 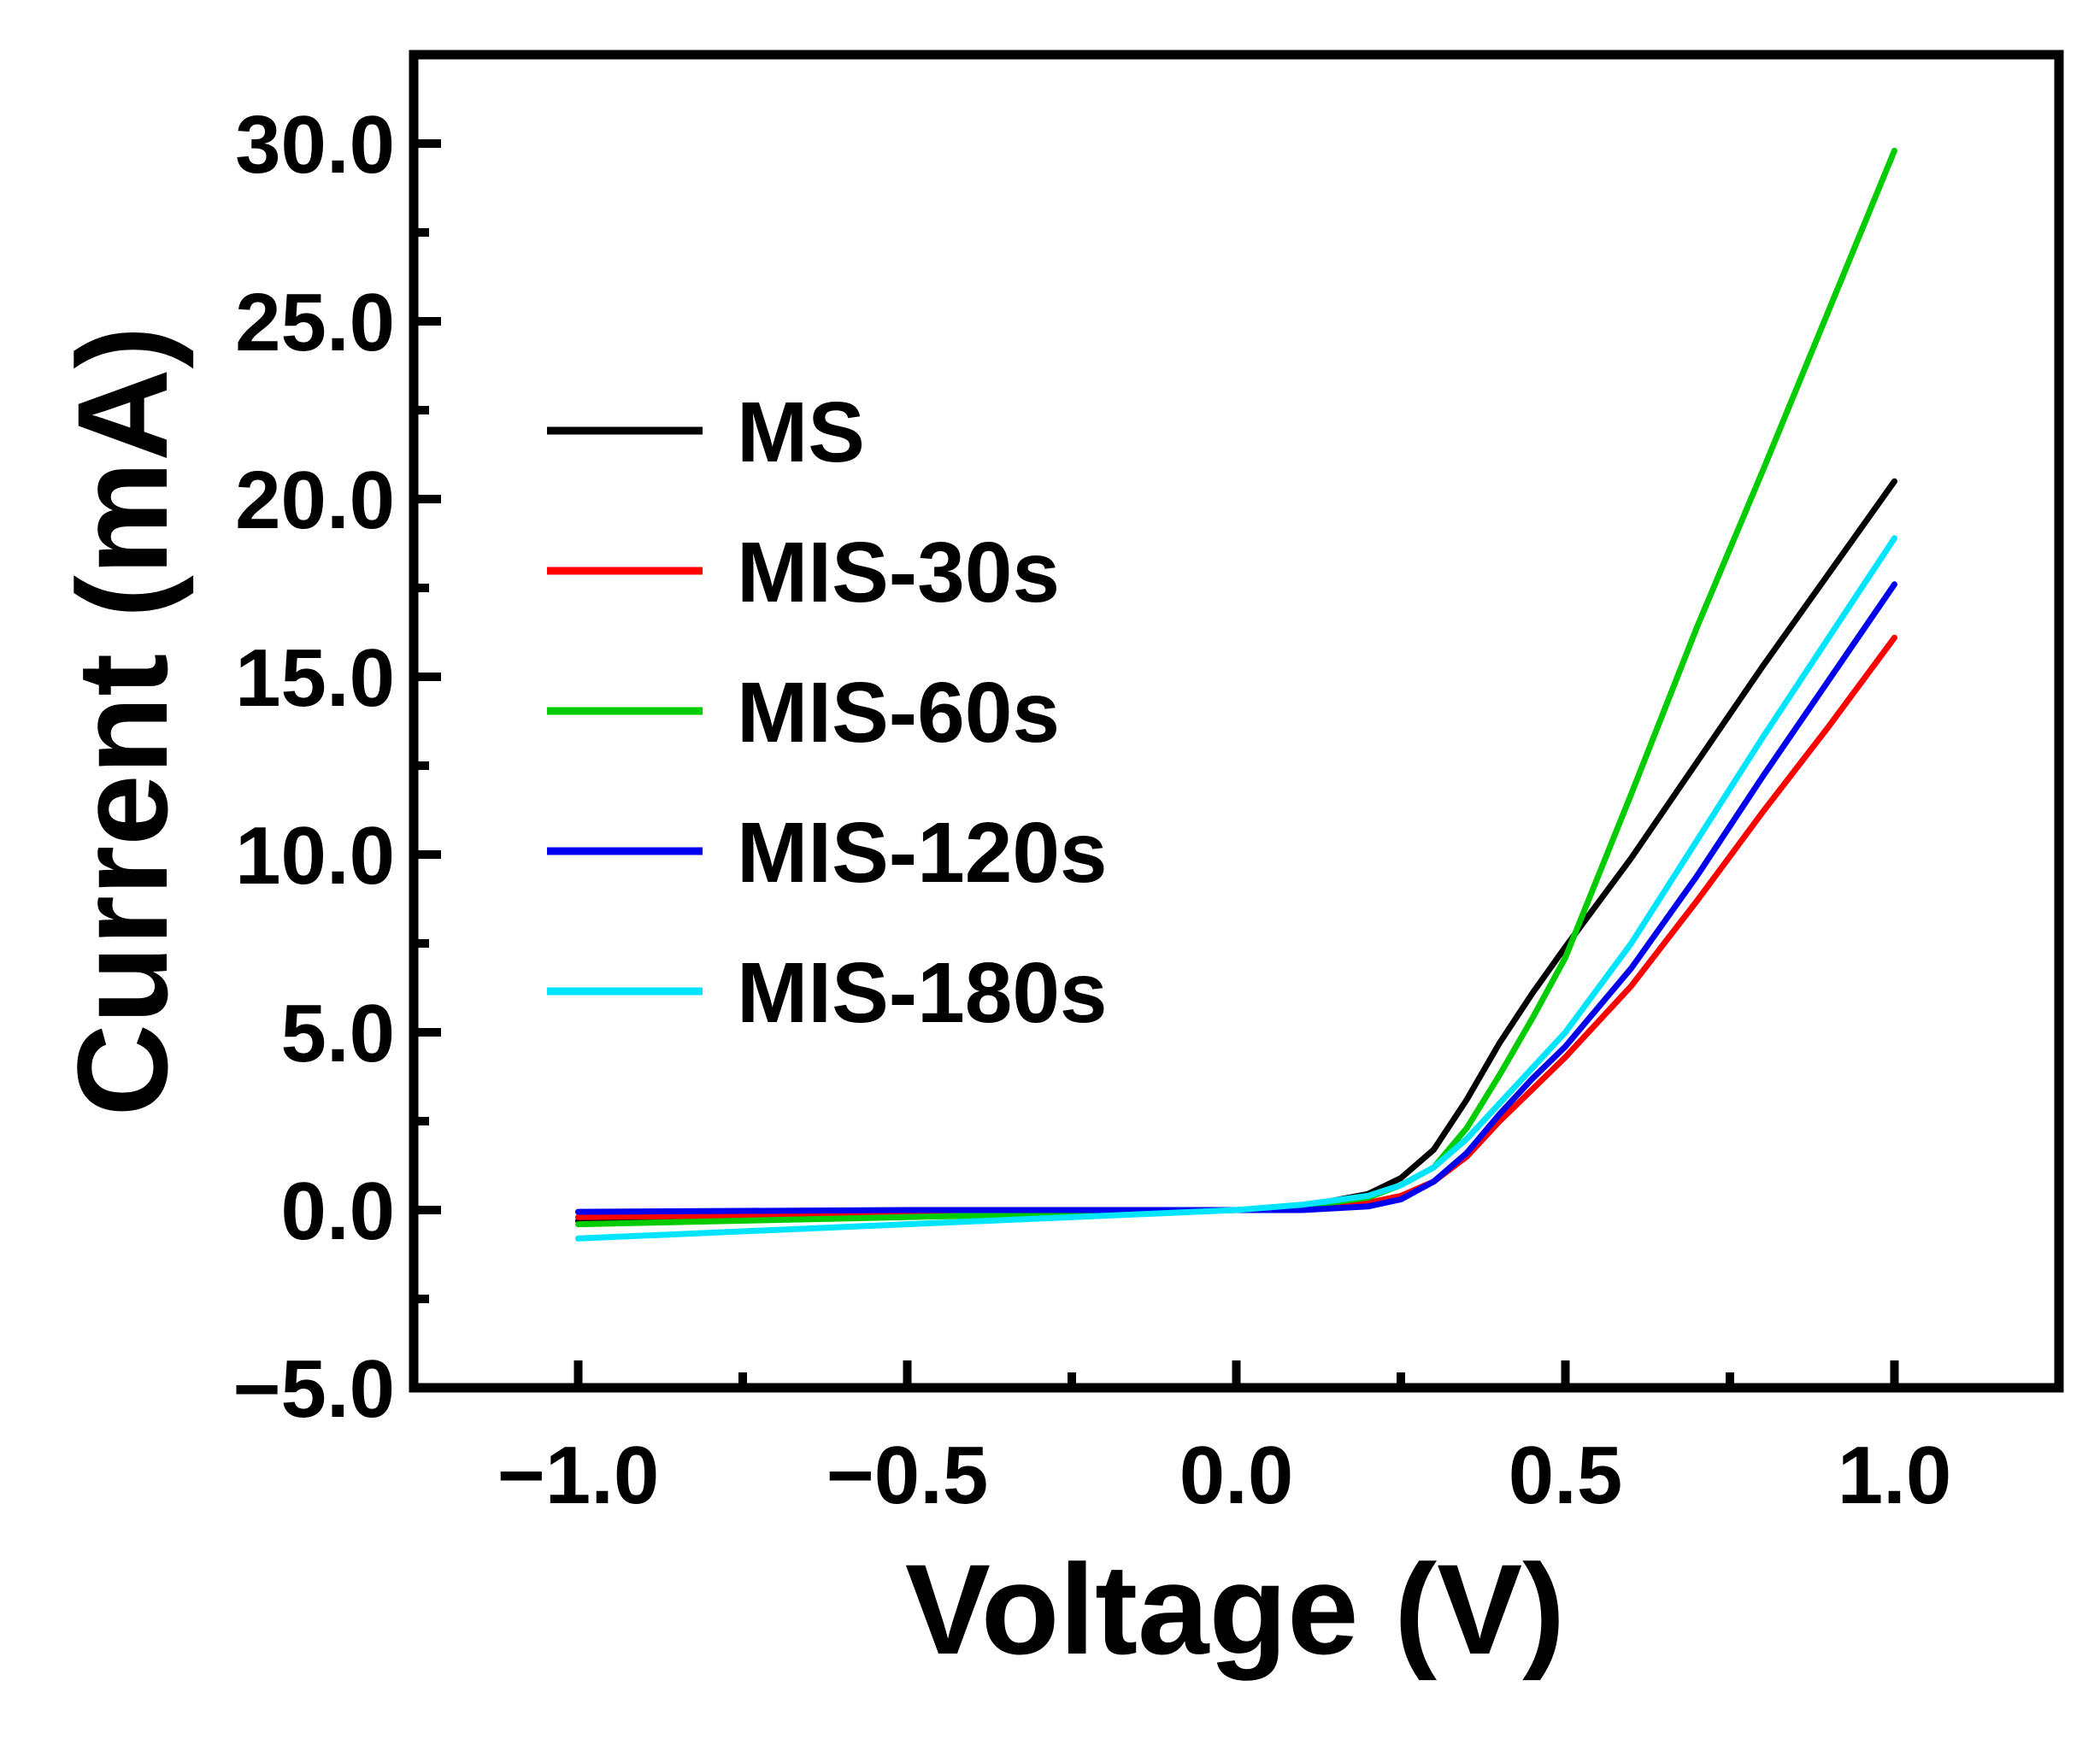 What do you see at coordinates (122, 721) in the screenshot?
I see `y-axis-title: Current (mA)` at bounding box center [122, 721].